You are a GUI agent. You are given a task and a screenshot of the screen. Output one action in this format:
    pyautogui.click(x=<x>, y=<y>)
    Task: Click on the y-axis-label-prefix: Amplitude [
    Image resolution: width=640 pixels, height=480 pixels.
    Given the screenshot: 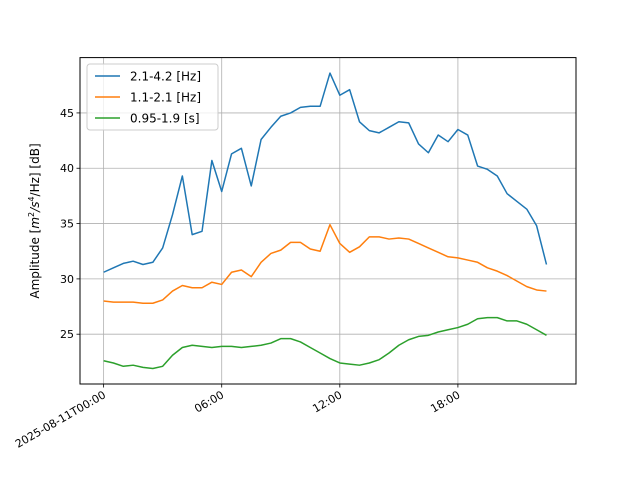 What is the action you would take?
    pyautogui.click(x=35, y=264)
    